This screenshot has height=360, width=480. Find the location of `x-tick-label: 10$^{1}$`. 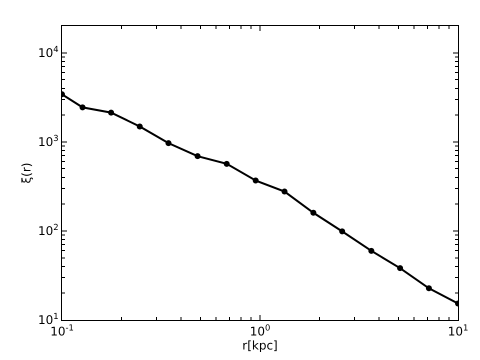

x-tick-label: 10$^{1}$ is located at coordinates (458, 330).